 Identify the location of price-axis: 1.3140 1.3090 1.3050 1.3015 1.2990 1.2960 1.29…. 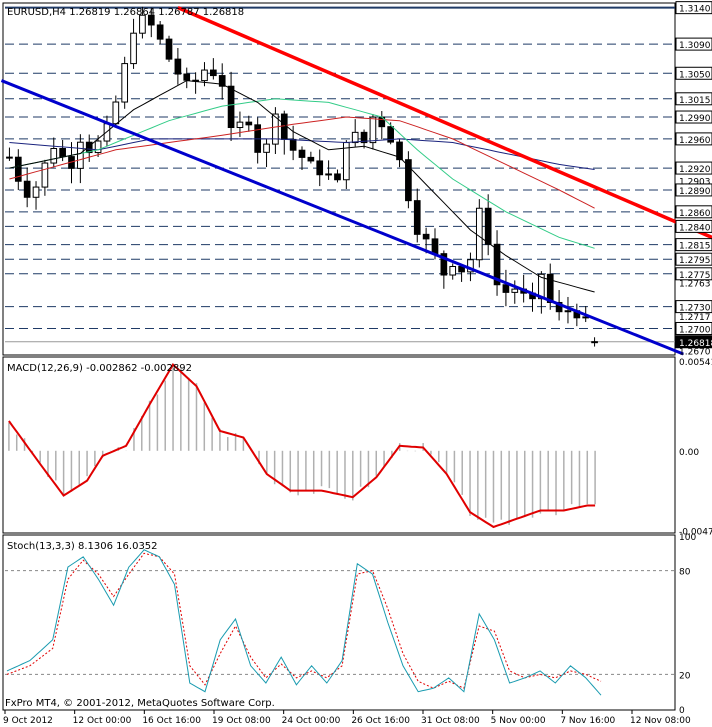
(693, 179).